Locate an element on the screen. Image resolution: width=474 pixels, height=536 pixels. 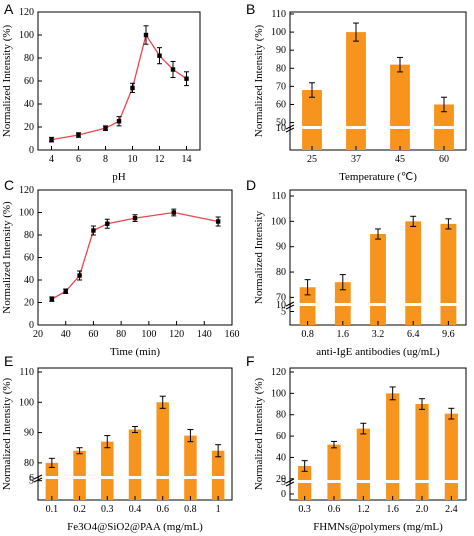
x-tick-label: 0.4 is located at coordinates (135, 509).